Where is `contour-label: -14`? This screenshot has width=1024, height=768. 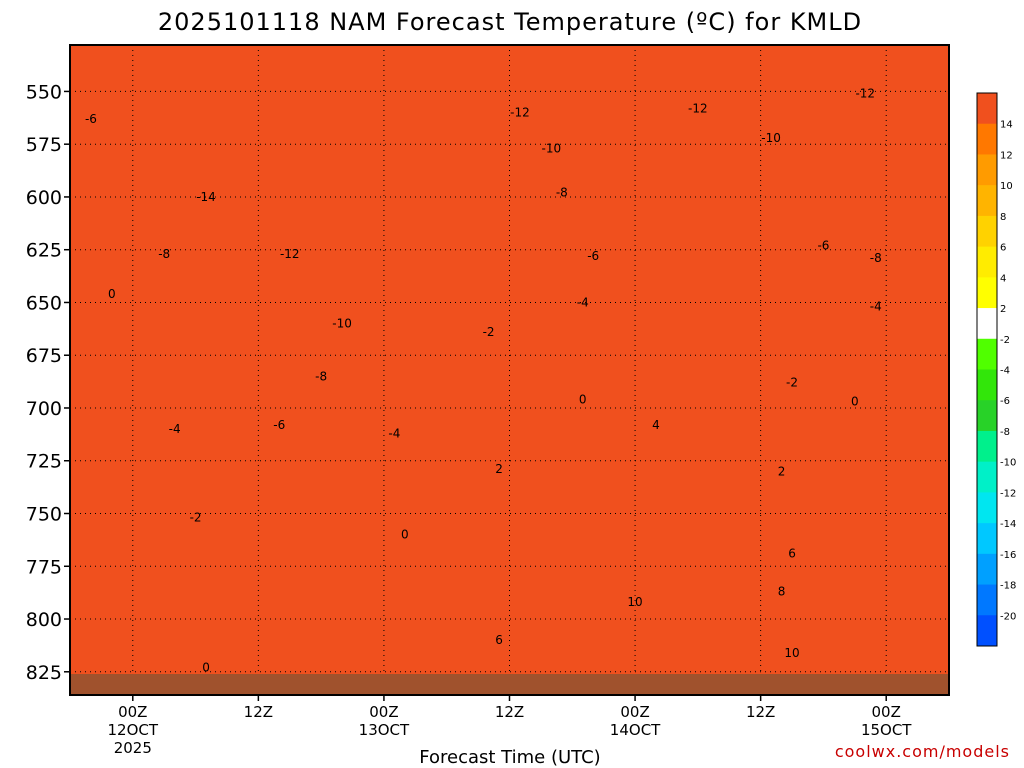 contour-label: -14 is located at coordinates (206, 197).